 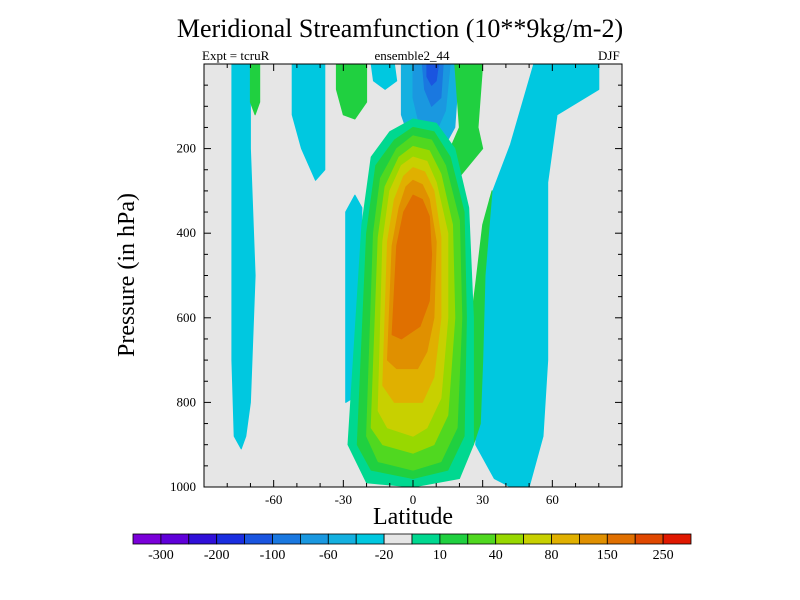 I want to click on colorbar-label: -200, so click(x=217, y=555).